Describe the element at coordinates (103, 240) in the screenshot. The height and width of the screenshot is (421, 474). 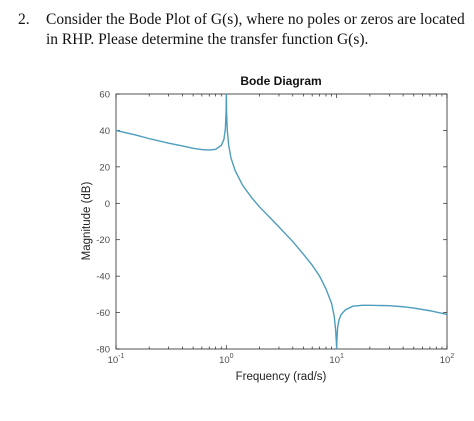
I see `y-tick-label: -20` at that location.